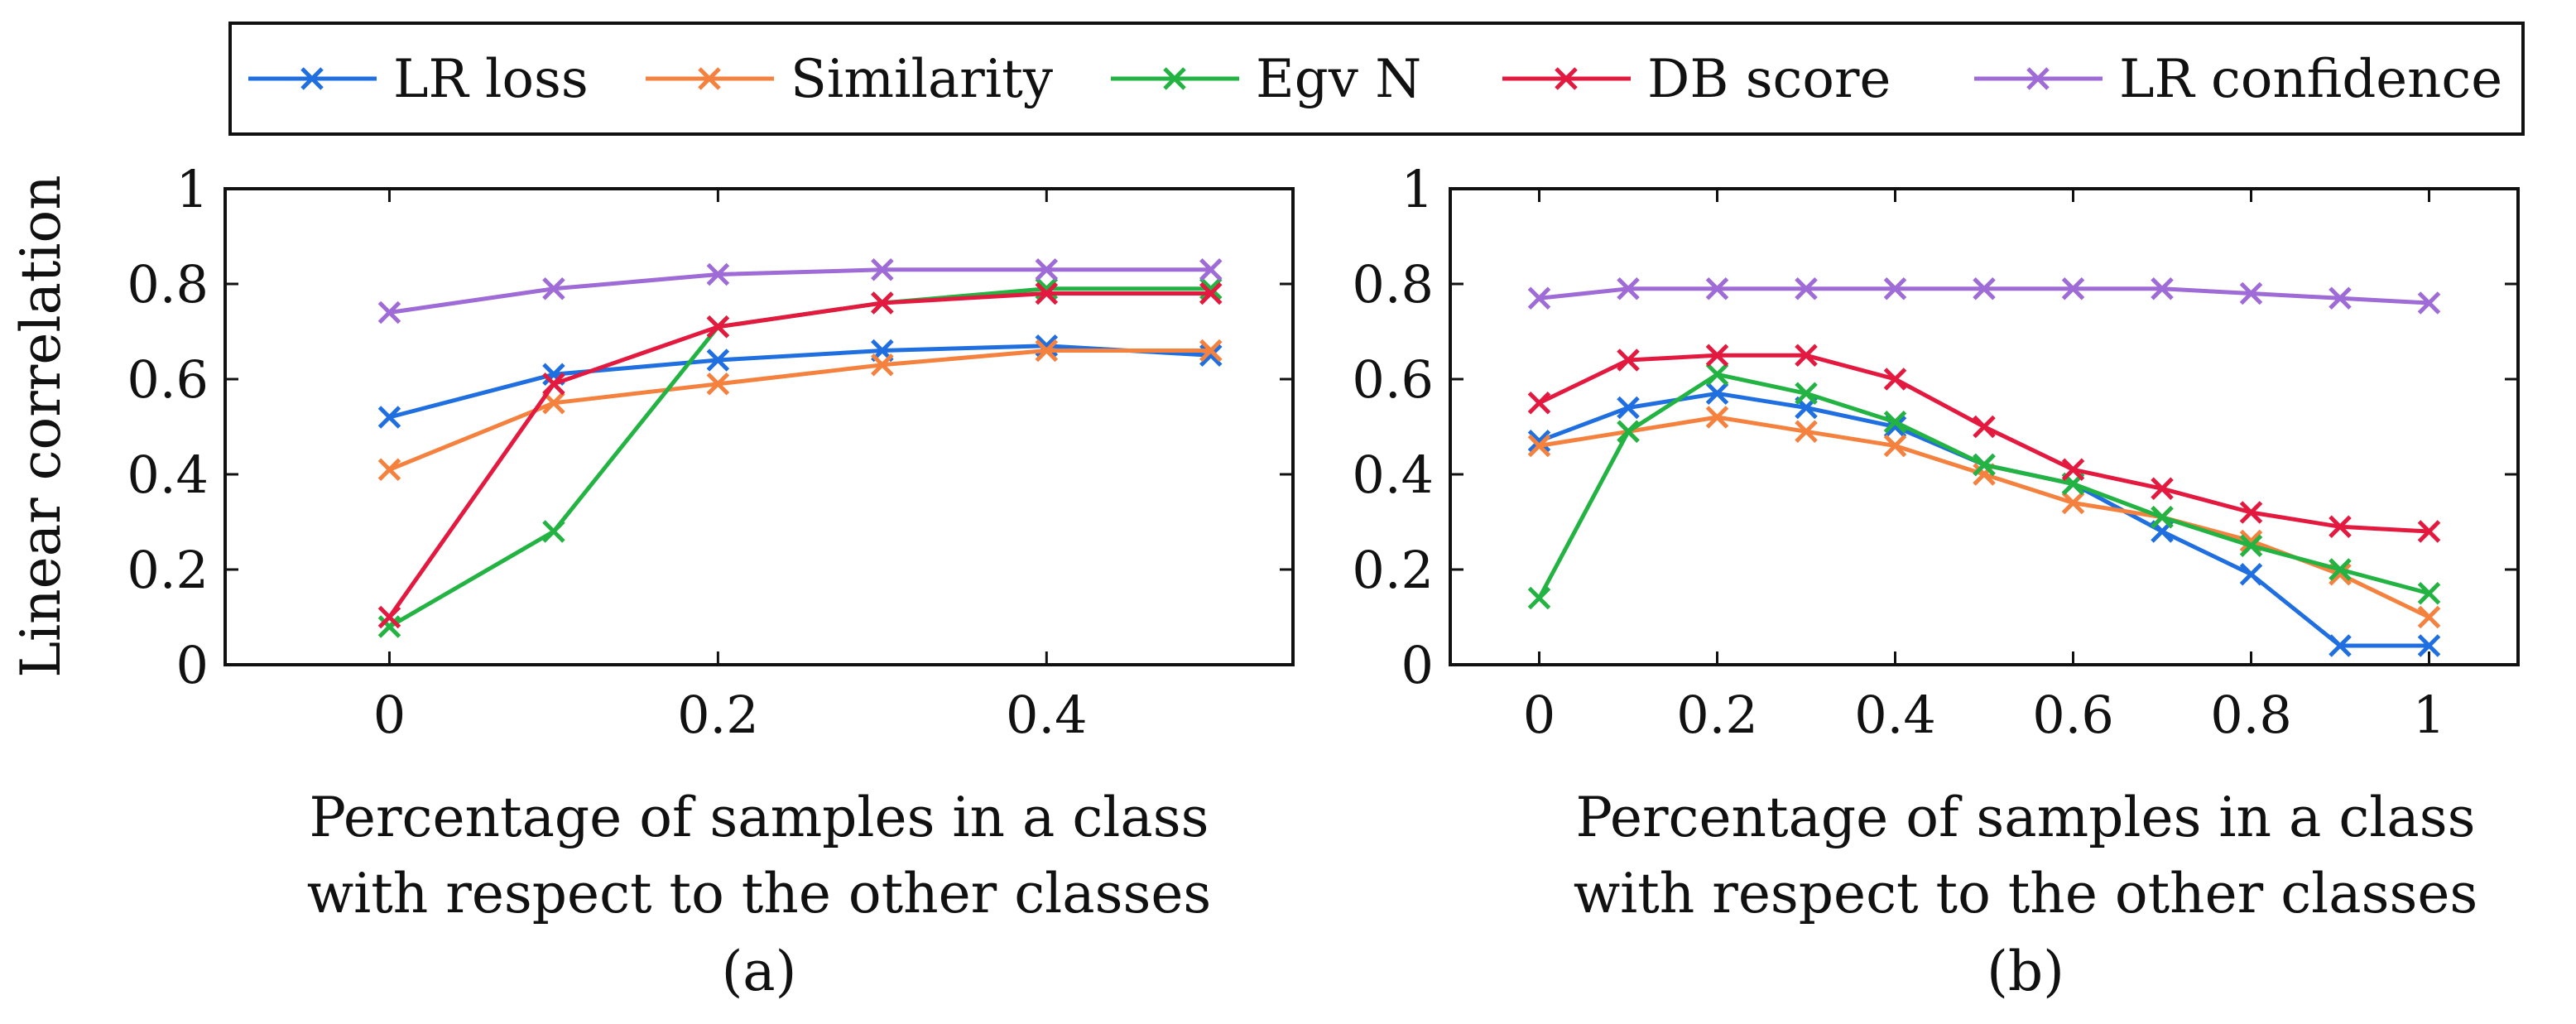  I want to click on panel-a-caption: (a), so click(759, 971).